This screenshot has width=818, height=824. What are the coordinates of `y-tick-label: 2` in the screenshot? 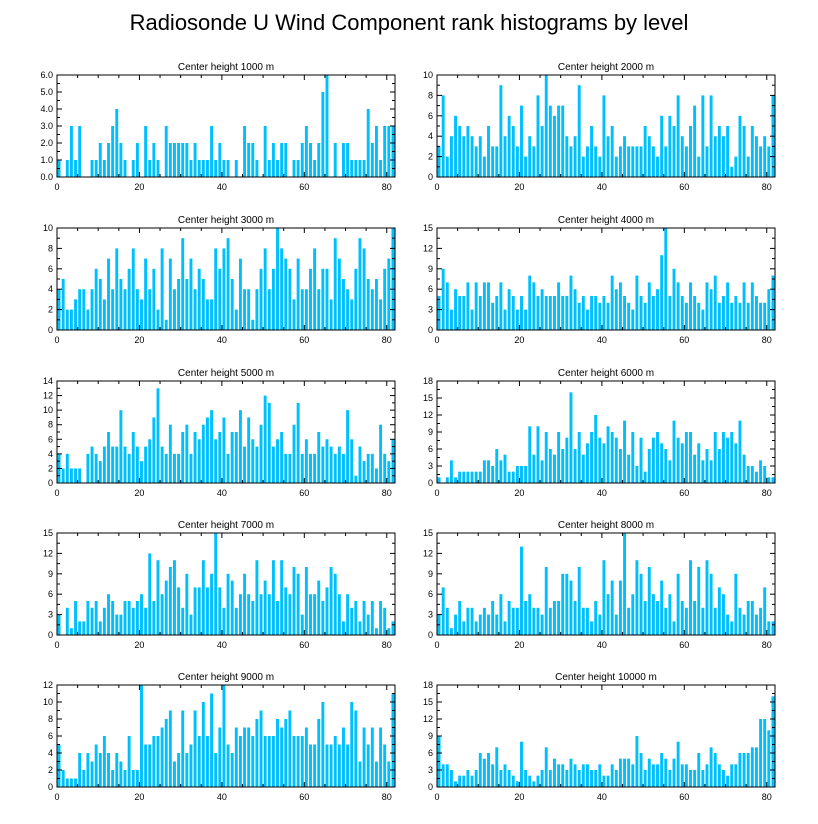 It's located at (50, 310).